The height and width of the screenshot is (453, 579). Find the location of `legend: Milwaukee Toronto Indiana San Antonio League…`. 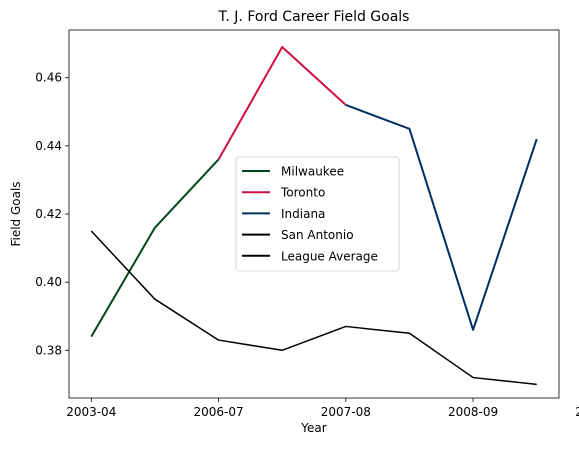

legend: Milwaukee Toronto Indiana San Antonio League… is located at coordinates (317, 214).